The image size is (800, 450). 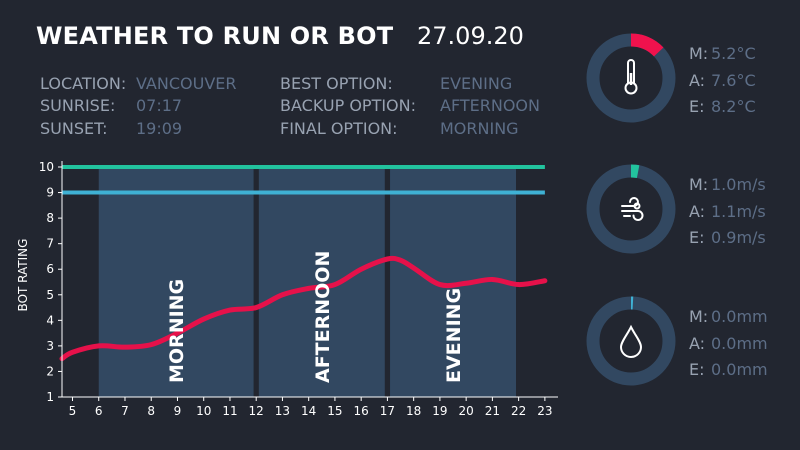 What do you see at coordinates (151, 411) in the screenshot?
I see `x-tick-label: 8` at bounding box center [151, 411].